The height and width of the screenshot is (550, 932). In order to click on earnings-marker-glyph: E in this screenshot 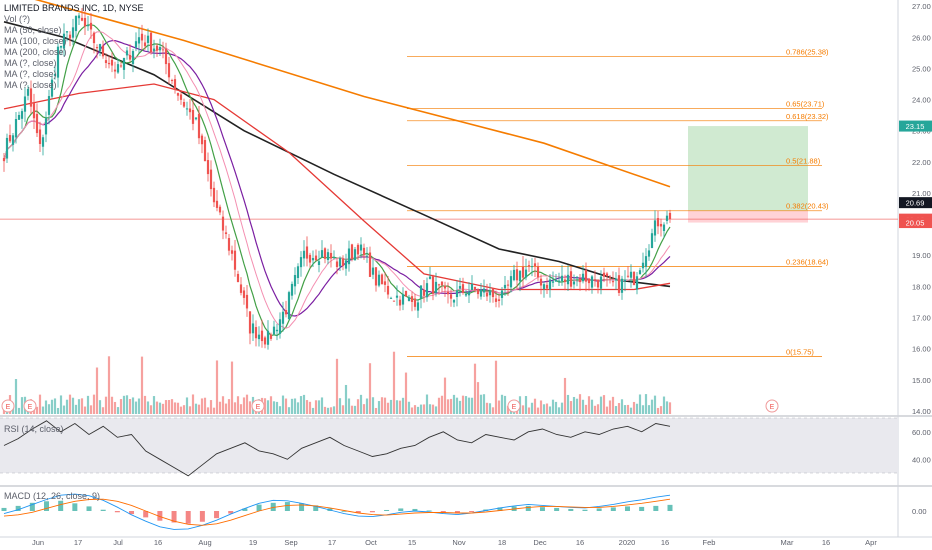, I will do `click(8, 407)`.